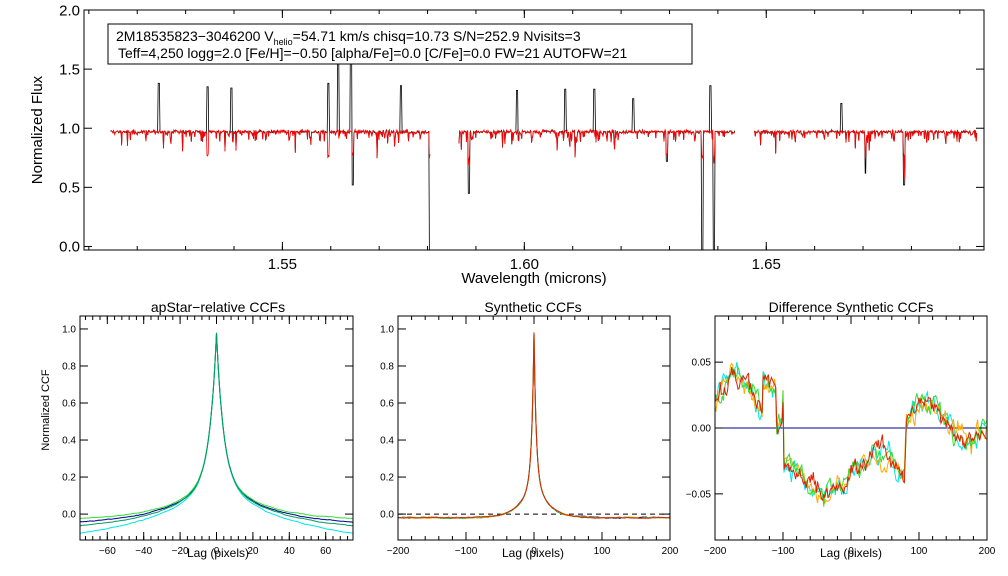 The height and width of the screenshot is (576, 1008). I want to click on ccf1-ytick-label: 0.0, so click(69, 515).